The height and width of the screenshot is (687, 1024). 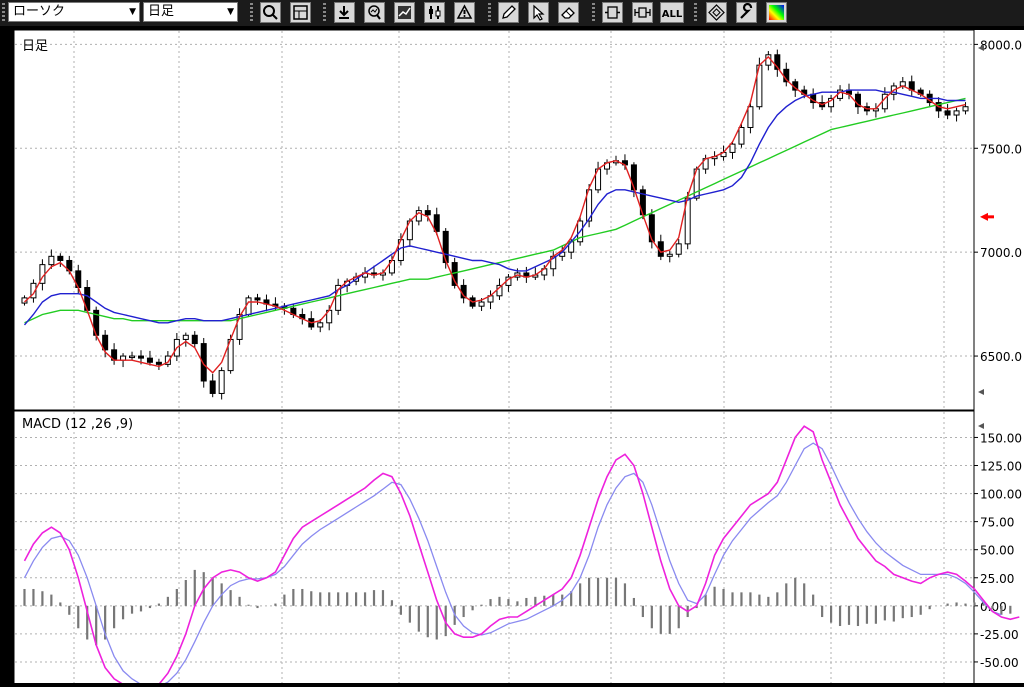 I want to click on layout-button, so click(x=300, y=12).